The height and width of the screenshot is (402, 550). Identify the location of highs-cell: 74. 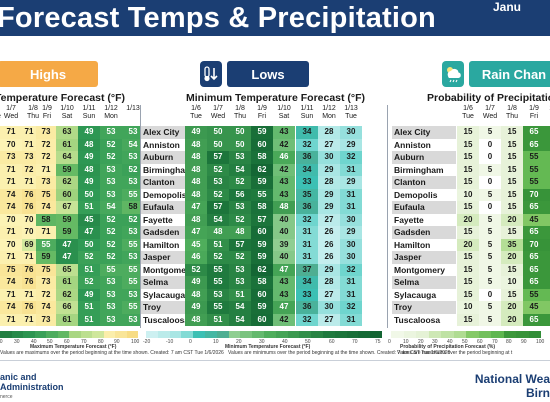
(46, 307).